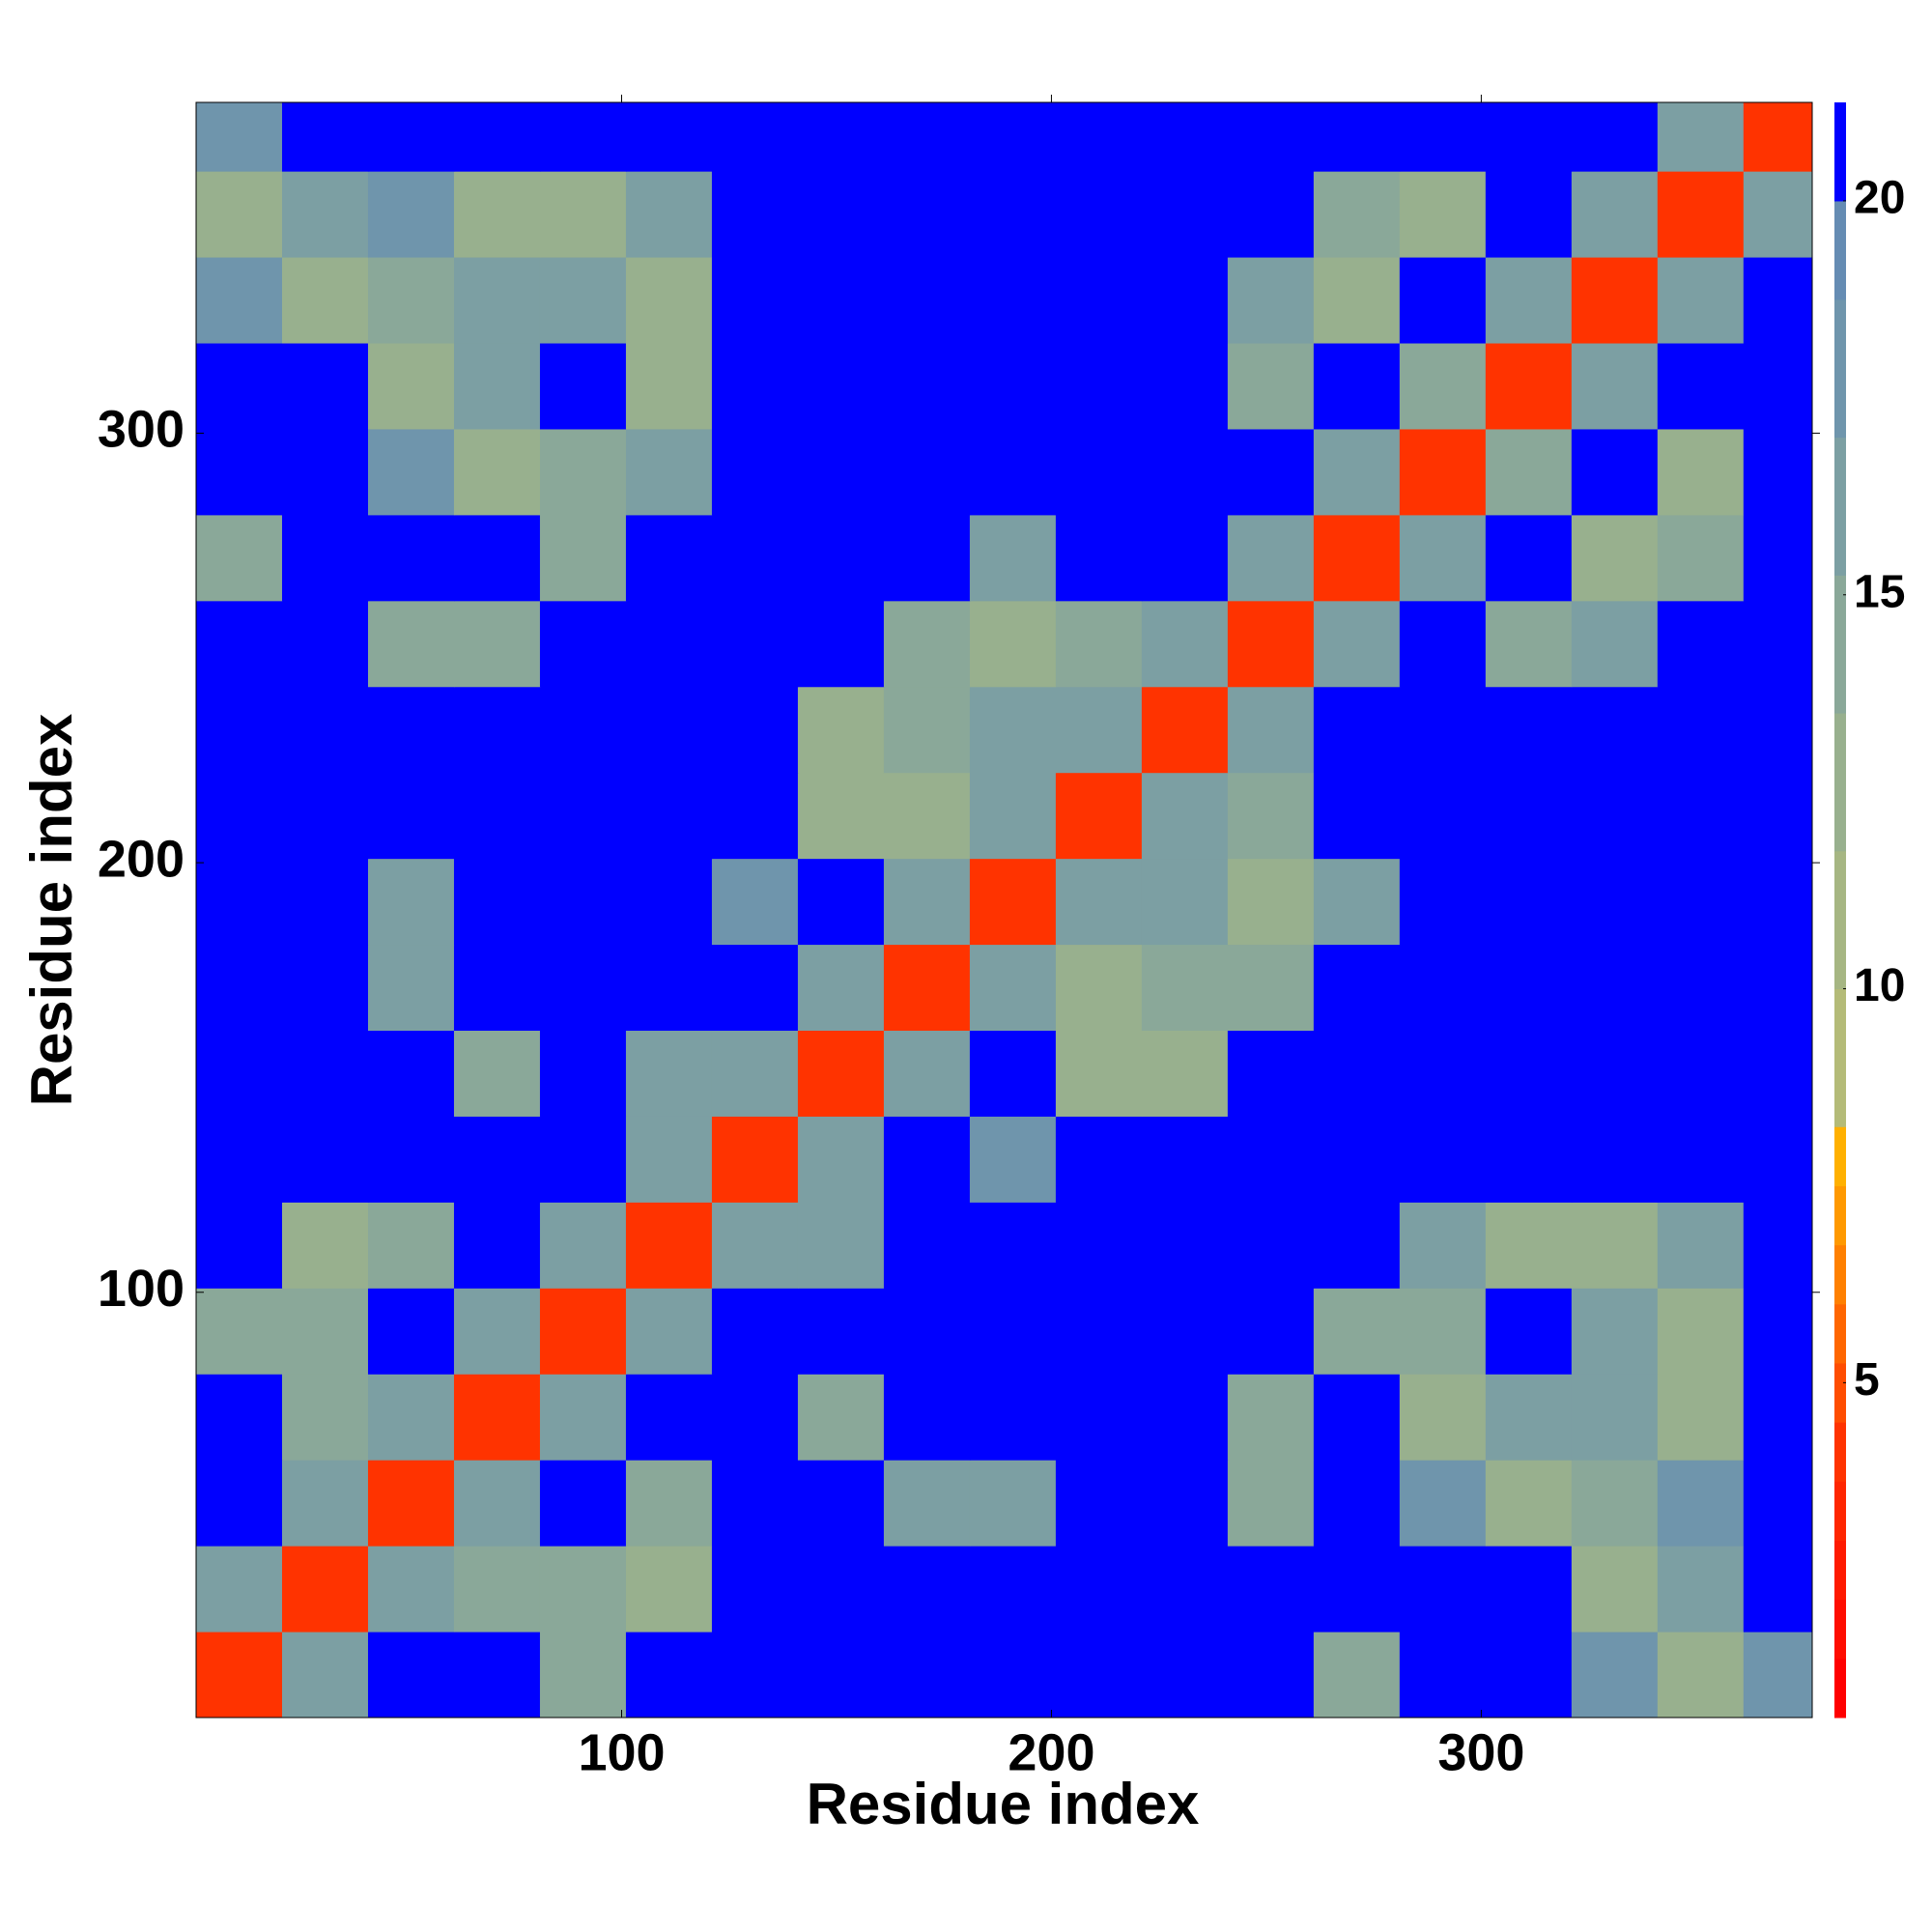 This screenshot has height=1932, width=1932. What do you see at coordinates (1867, 1380) in the screenshot?
I see `colorbar-tick-label: 5` at bounding box center [1867, 1380].